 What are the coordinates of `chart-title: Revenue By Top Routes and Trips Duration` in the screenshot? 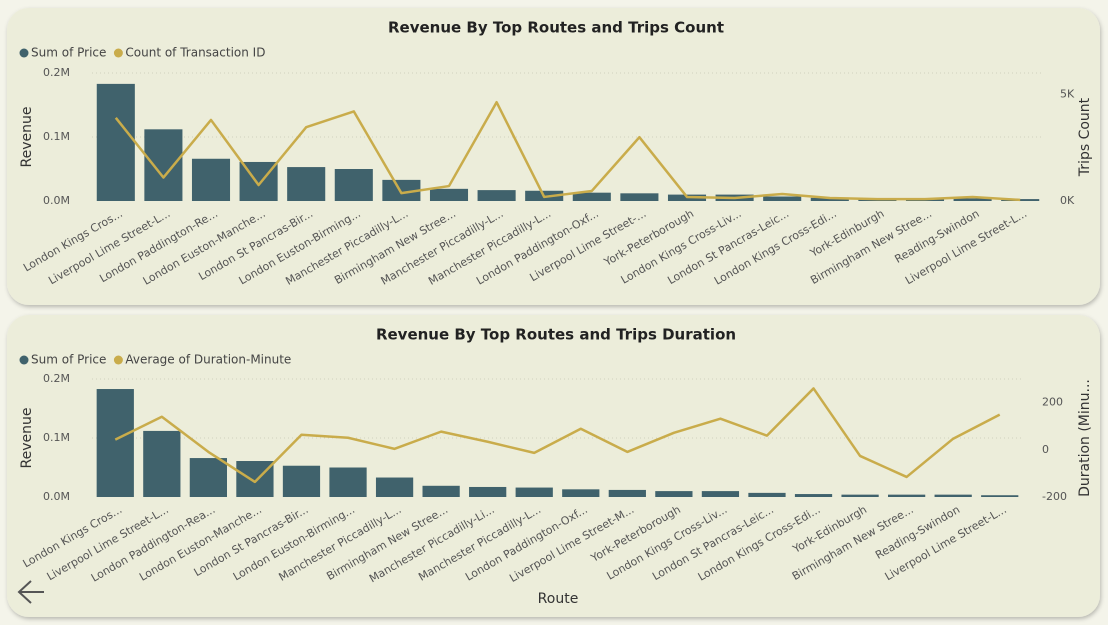 It's located at (556, 335).